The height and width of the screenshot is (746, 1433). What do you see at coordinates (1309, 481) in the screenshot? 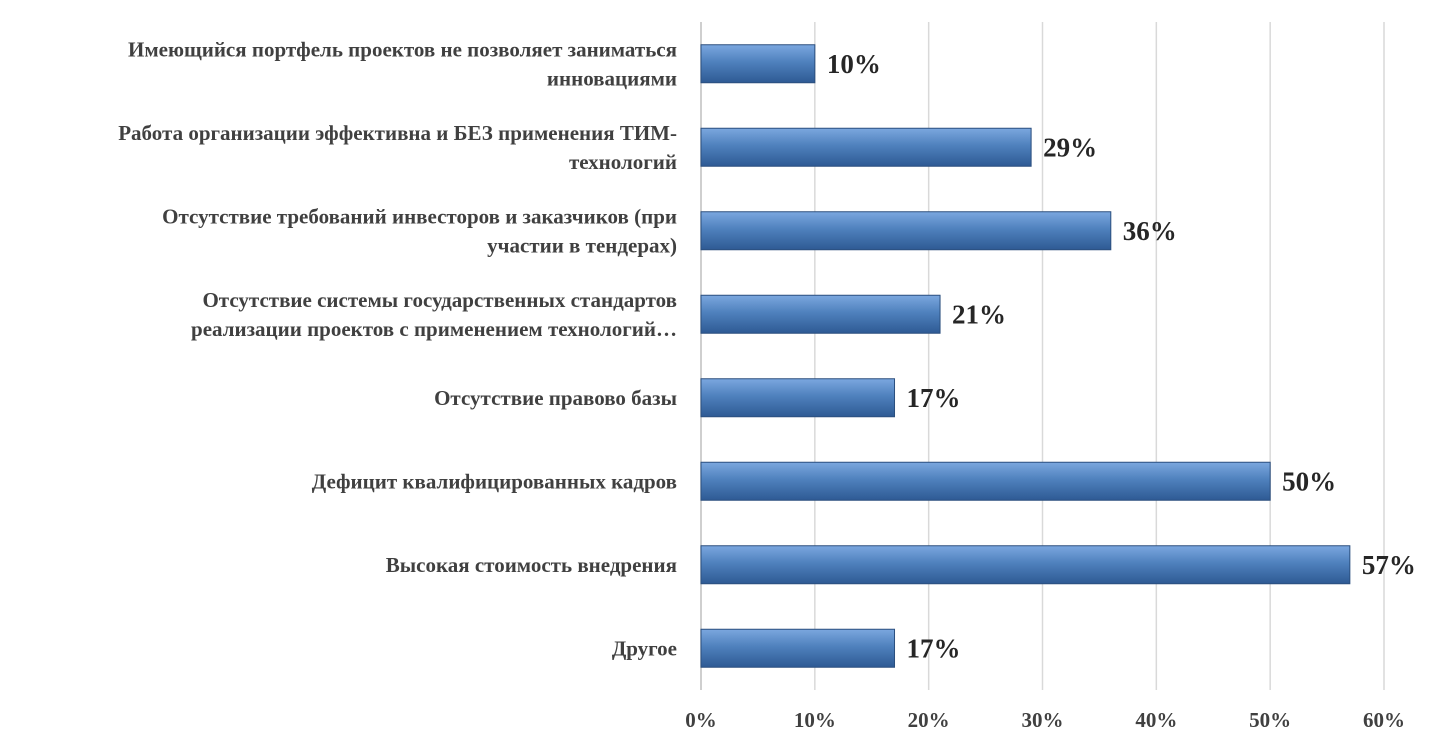
I see `data-label: 50%` at bounding box center [1309, 481].